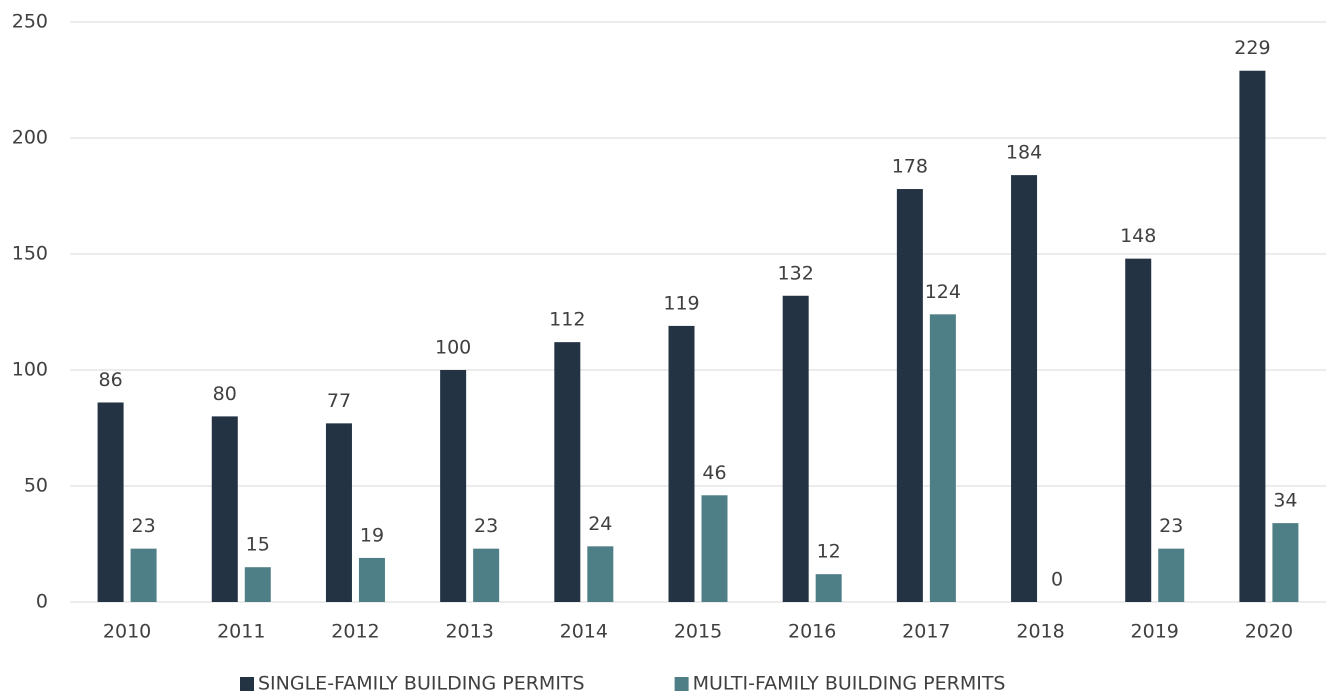 The height and width of the screenshot is (698, 1326). What do you see at coordinates (372, 535) in the screenshot?
I see `data-label: 19` at bounding box center [372, 535].